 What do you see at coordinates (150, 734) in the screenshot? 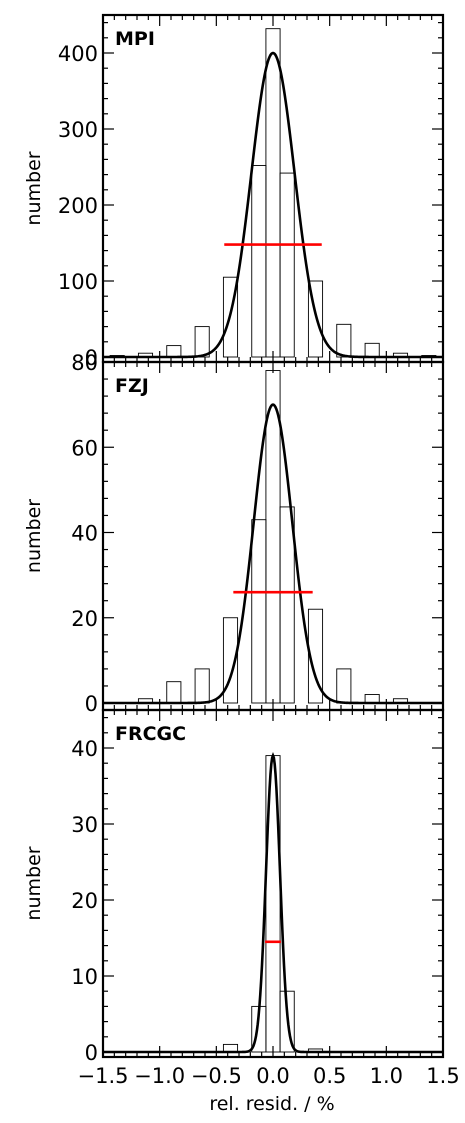
I see `panel-label: FRCGC` at bounding box center [150, 734].